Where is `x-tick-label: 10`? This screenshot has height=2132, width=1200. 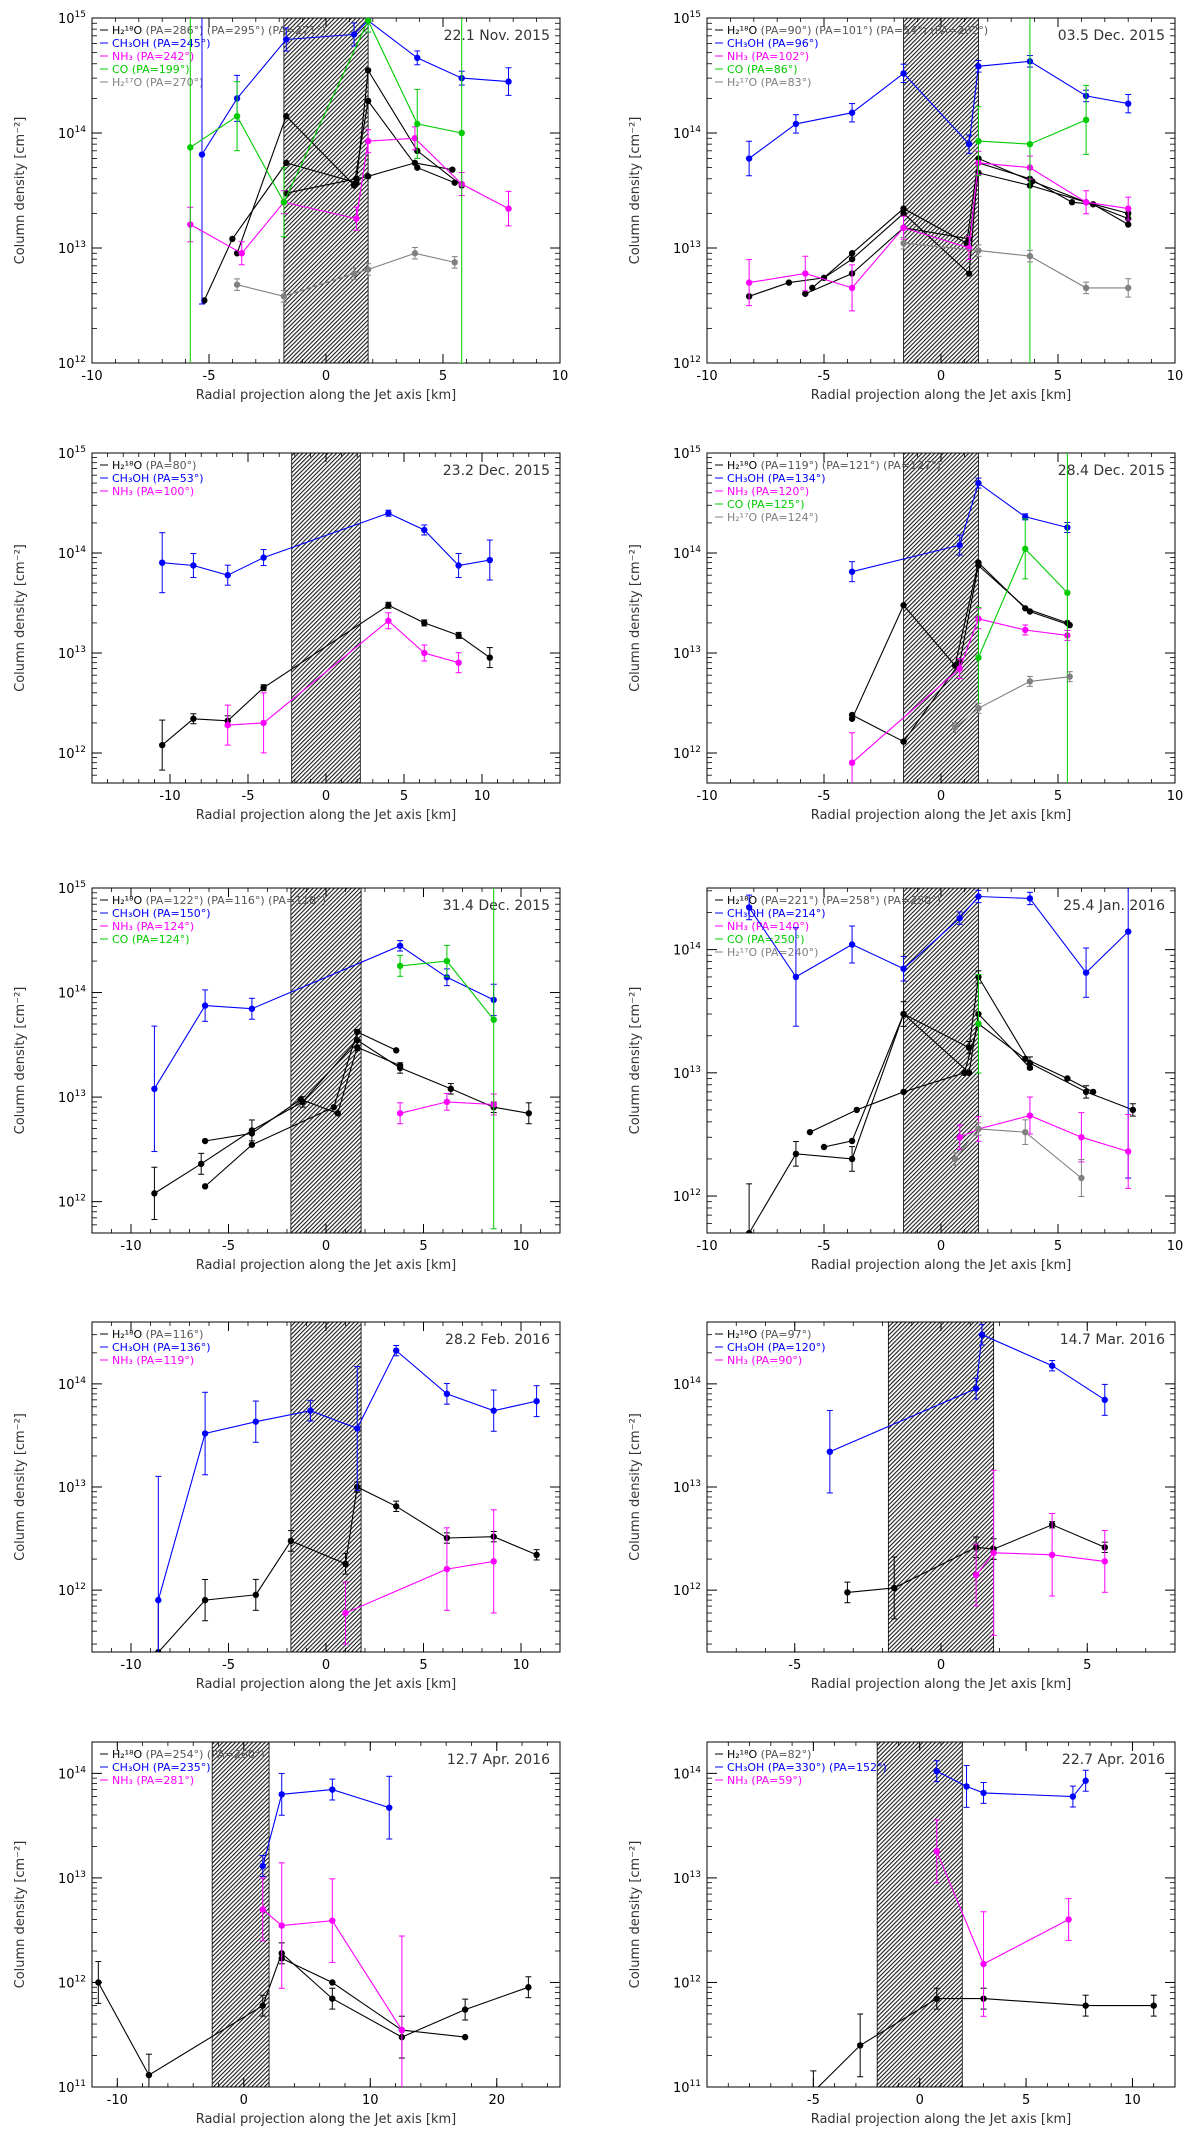 x-tick-label: 10 is located at coordinates (560, 376).